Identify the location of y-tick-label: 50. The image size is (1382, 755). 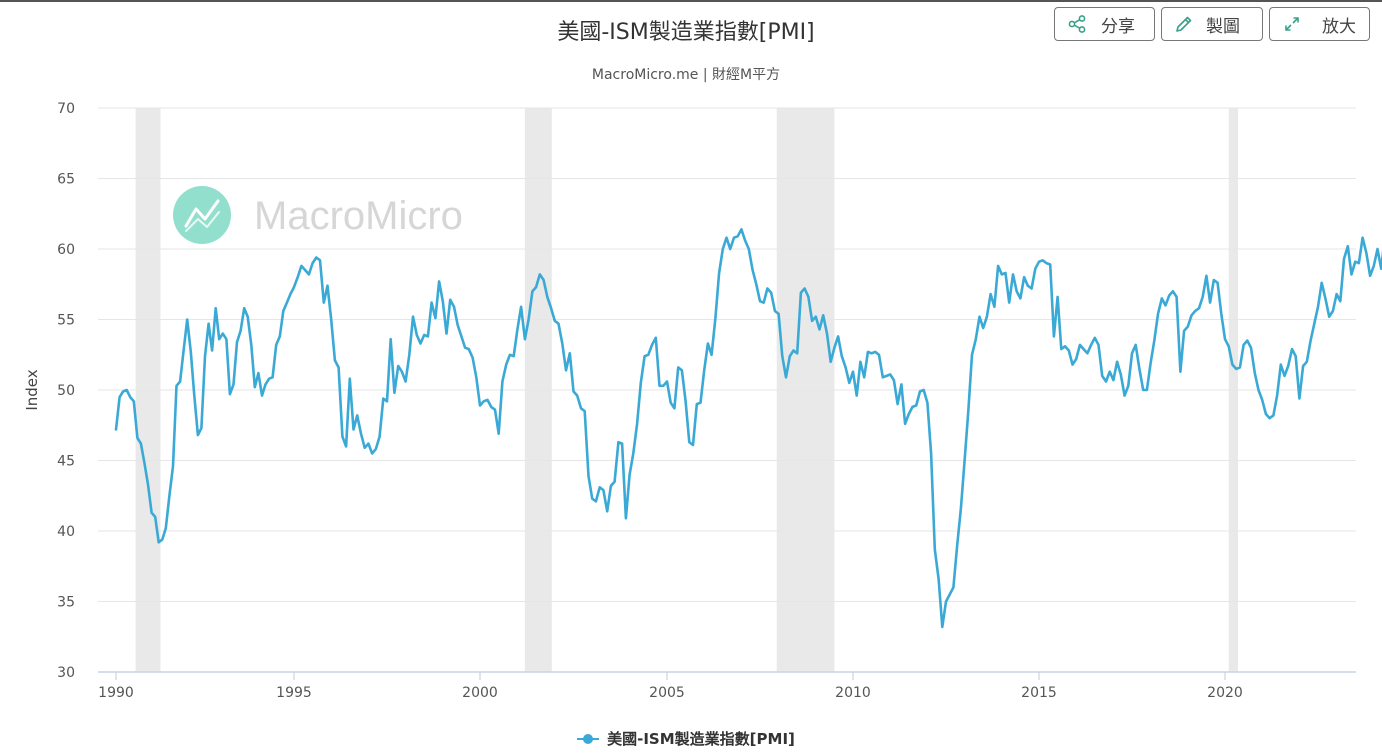
(66, 391).